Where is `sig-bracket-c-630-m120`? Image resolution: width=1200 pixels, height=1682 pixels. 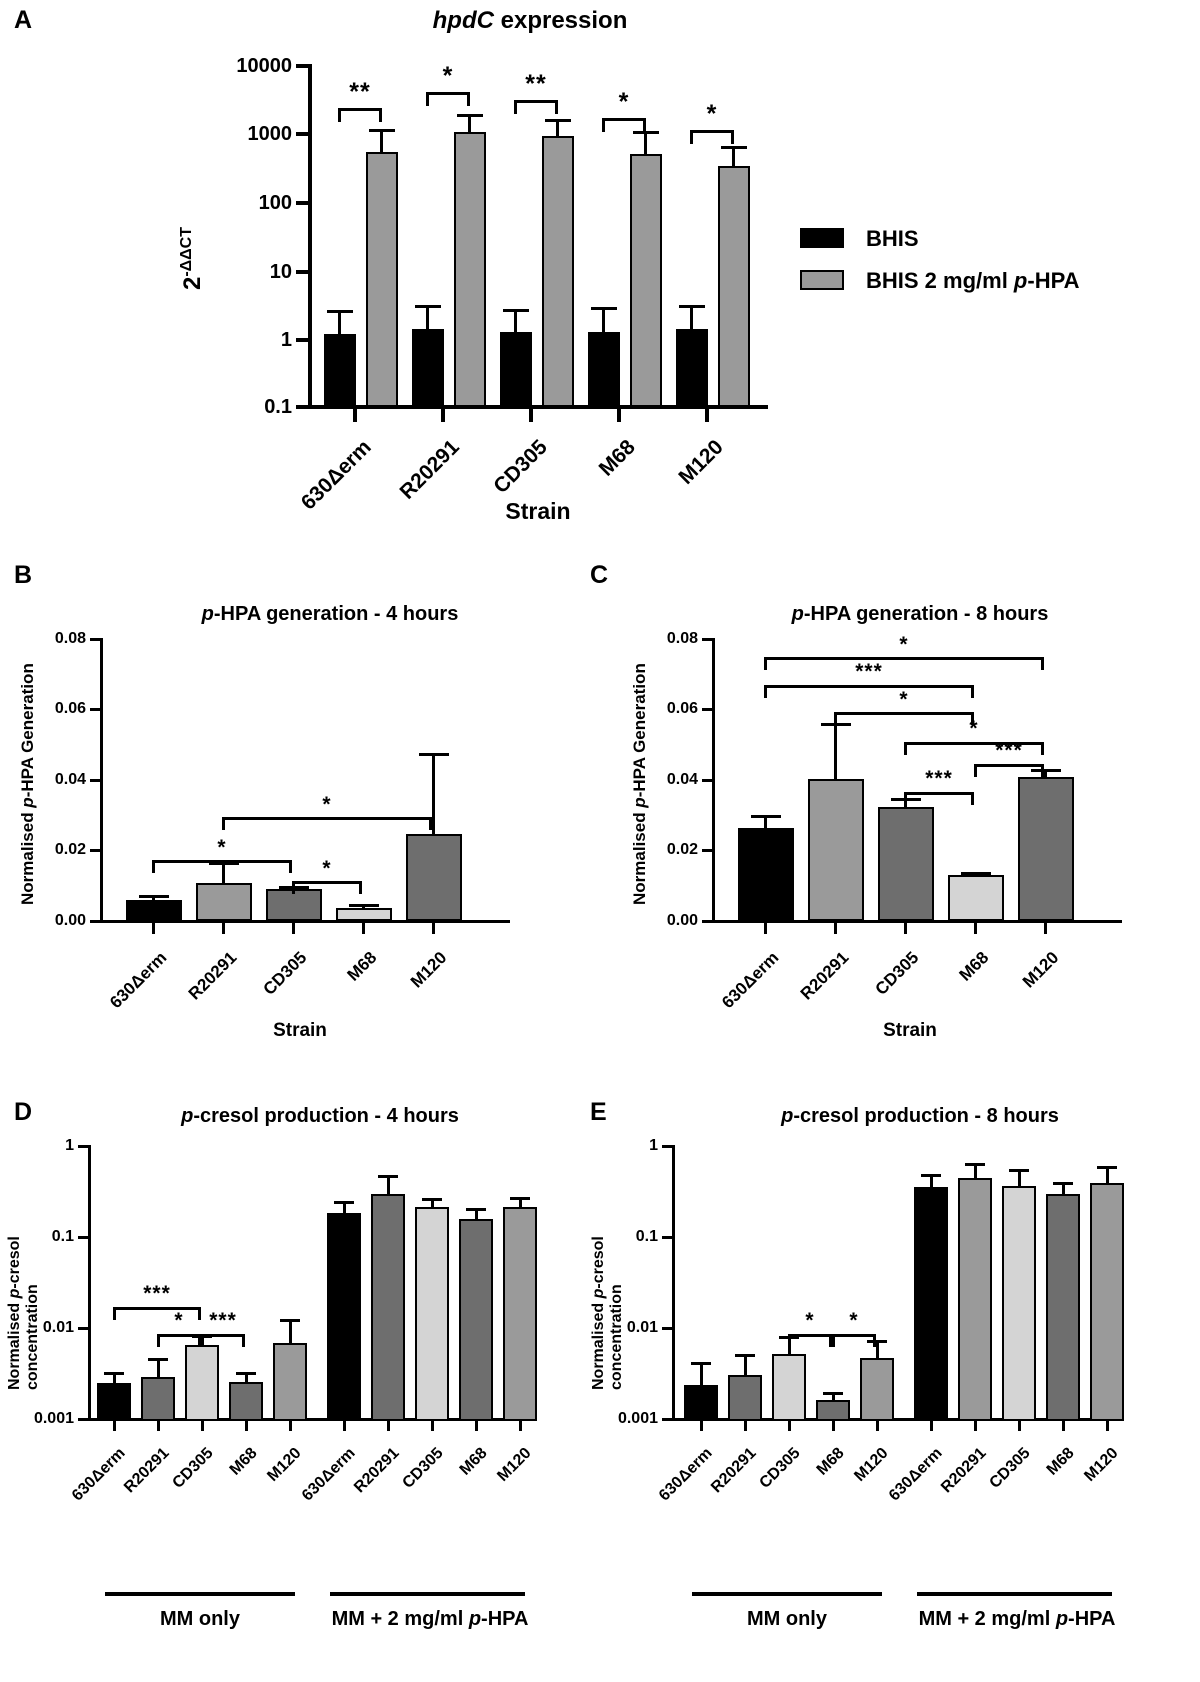 sig-bracket-c-630-m120 is located at coordinates (904, 663).